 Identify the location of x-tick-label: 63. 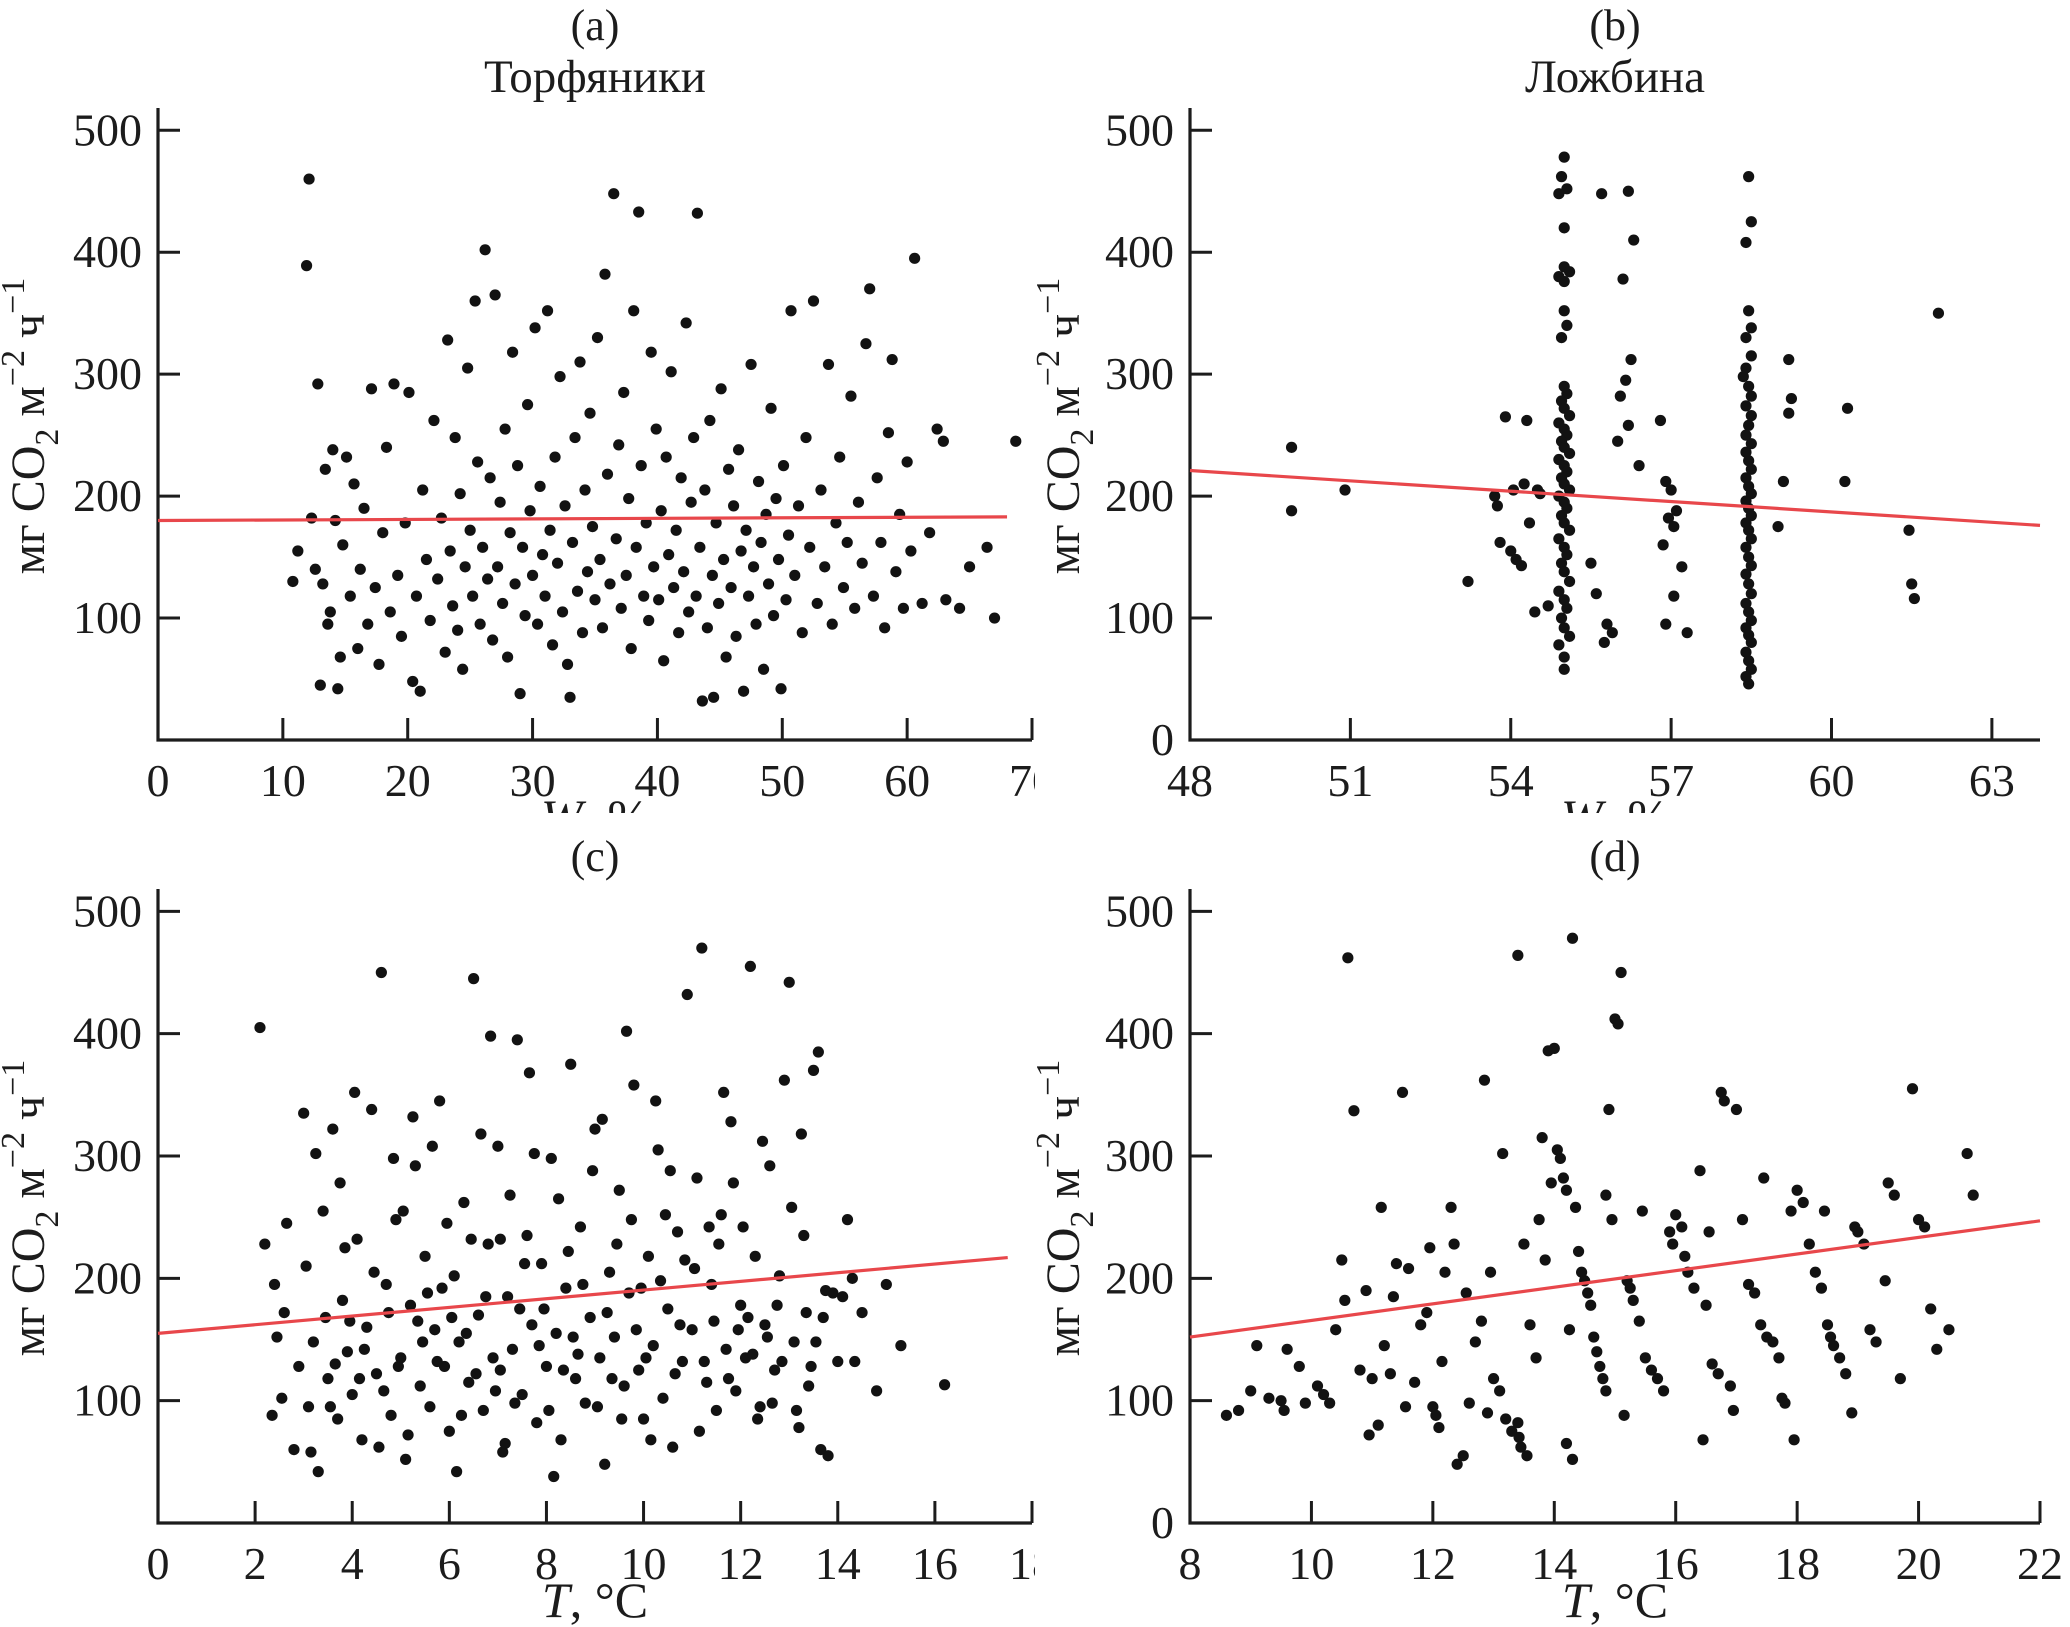
(1992, 780).